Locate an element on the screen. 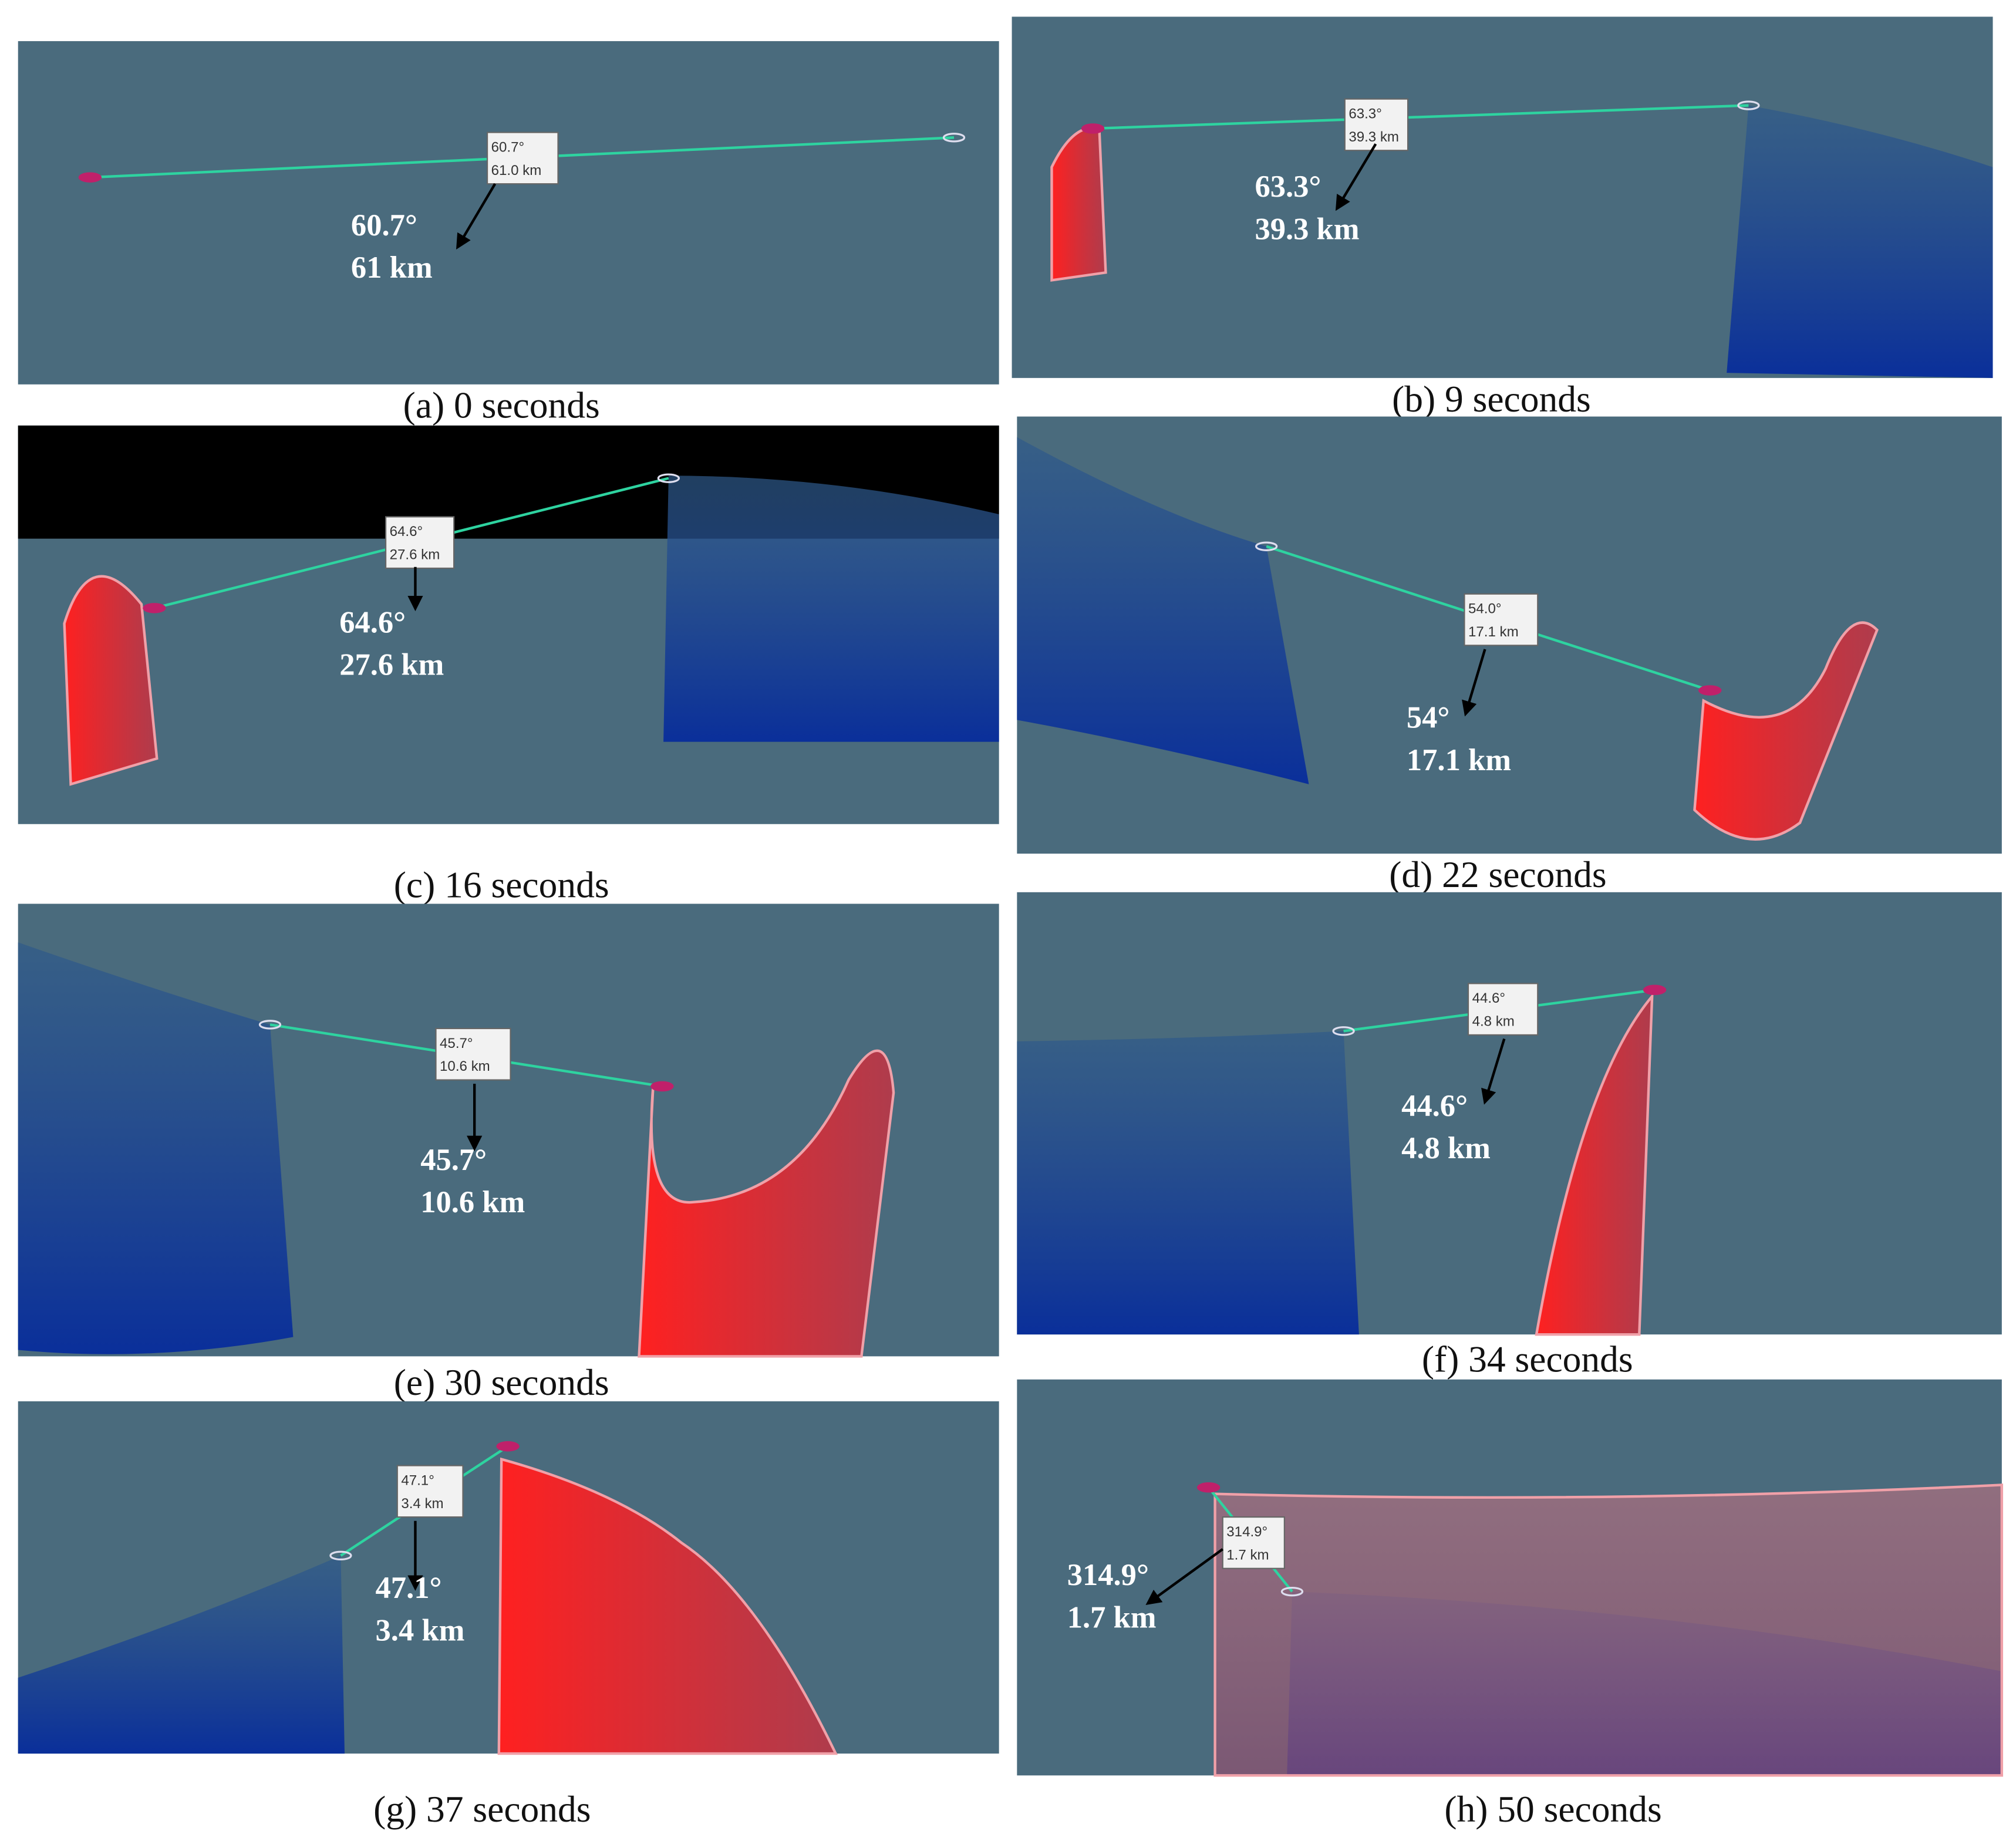  label-box-text: 47.1° is located at coordinates (417, 1480).